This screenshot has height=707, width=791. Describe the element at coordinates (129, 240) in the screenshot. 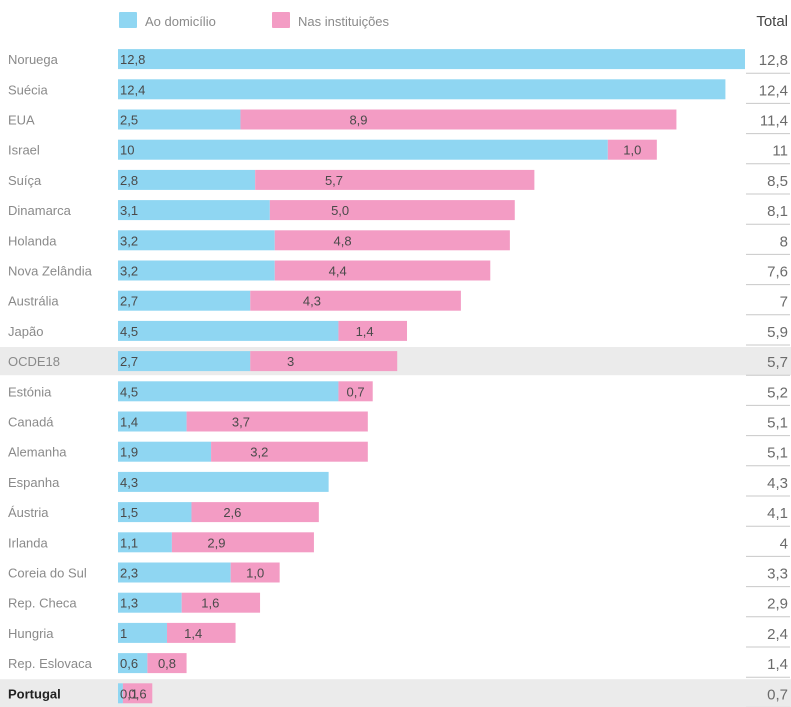

I see `value-label-domicile-holanda: 3,2` at that location.